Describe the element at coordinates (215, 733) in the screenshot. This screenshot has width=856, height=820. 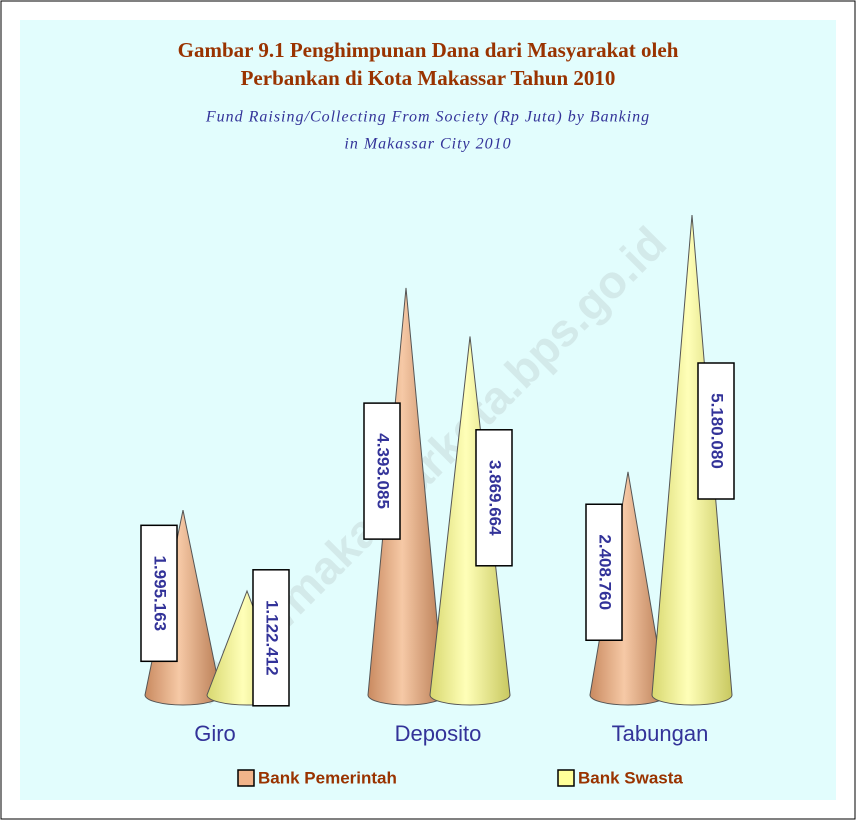
I see `x-tick-label: Giro` at that location.